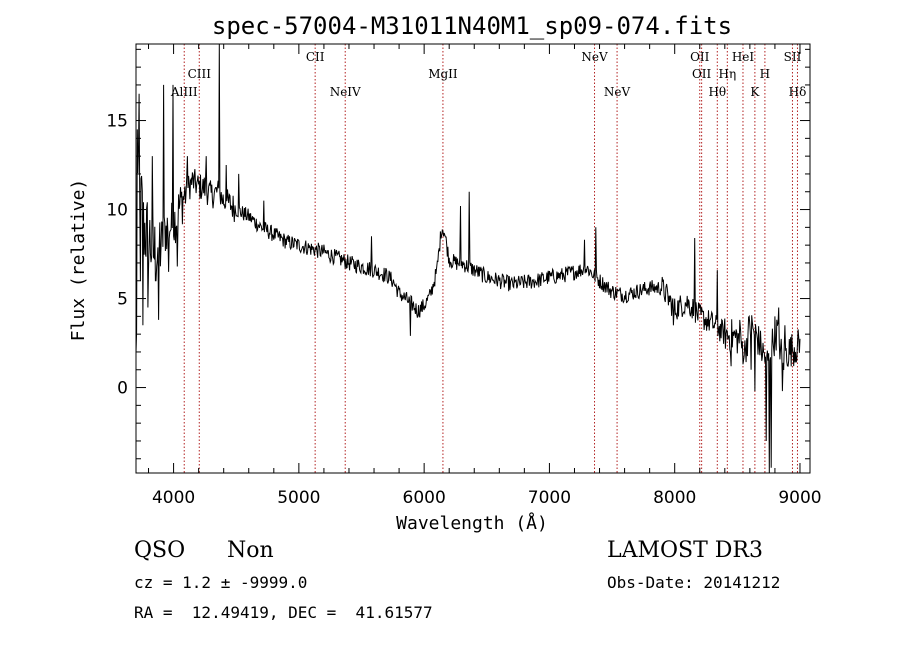 This screenshot has height=649, width=900. What do you see at coordinates (799, 498) in the screenshot?
I see `x-tick-label: 9000` at bounding box center [799, 498].